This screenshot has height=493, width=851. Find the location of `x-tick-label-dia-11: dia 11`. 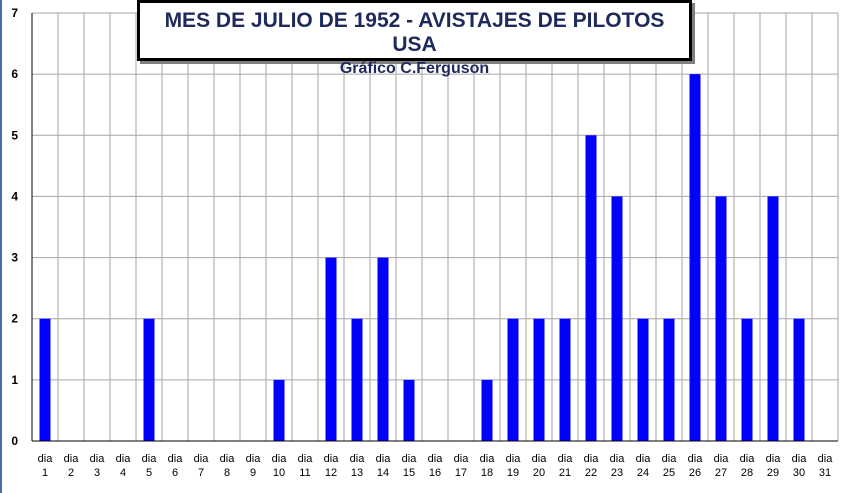

x-tick-label-dia-11: dia 11 is located at coordinates (306, 466).